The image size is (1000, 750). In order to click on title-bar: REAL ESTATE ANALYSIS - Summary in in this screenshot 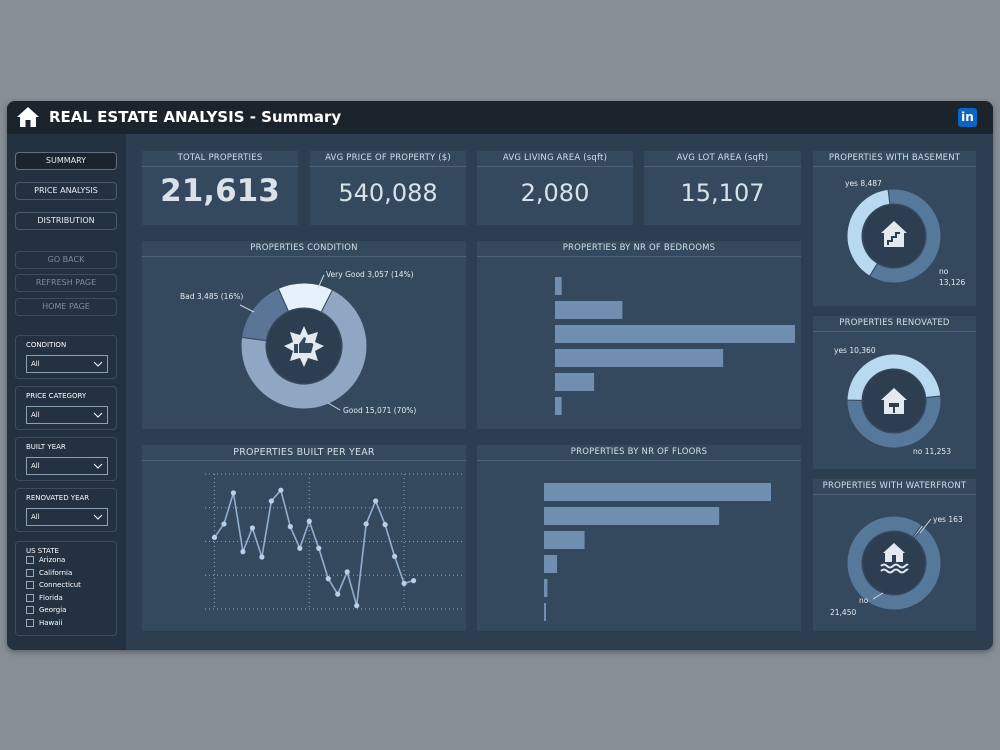, I will do `click(500, 117)`.